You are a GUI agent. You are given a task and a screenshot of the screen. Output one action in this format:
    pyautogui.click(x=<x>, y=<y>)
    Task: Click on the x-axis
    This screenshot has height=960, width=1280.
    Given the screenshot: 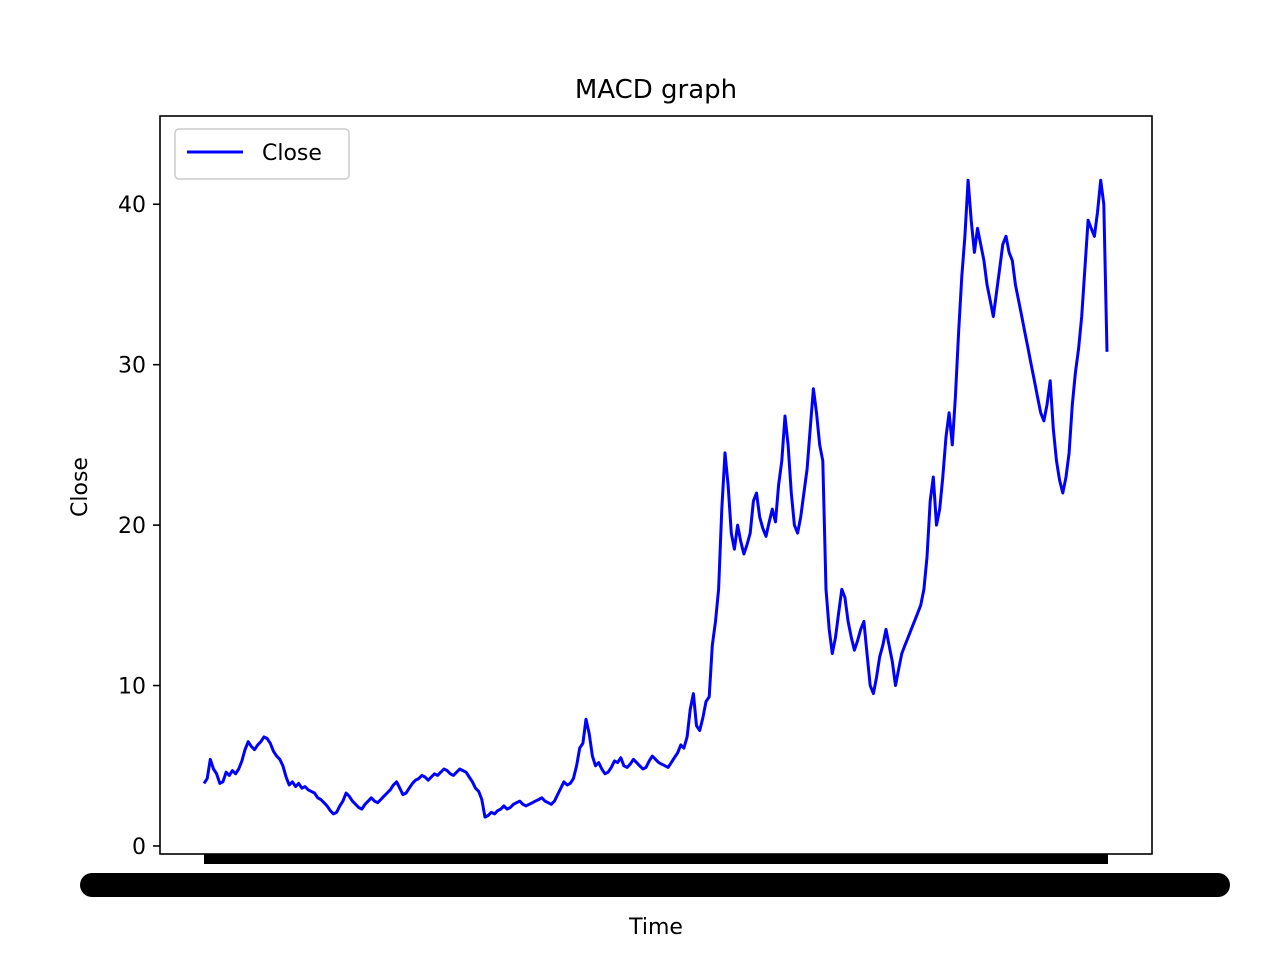 What is the action you would take?
    pyautogui.click(x=655, y=875)
    